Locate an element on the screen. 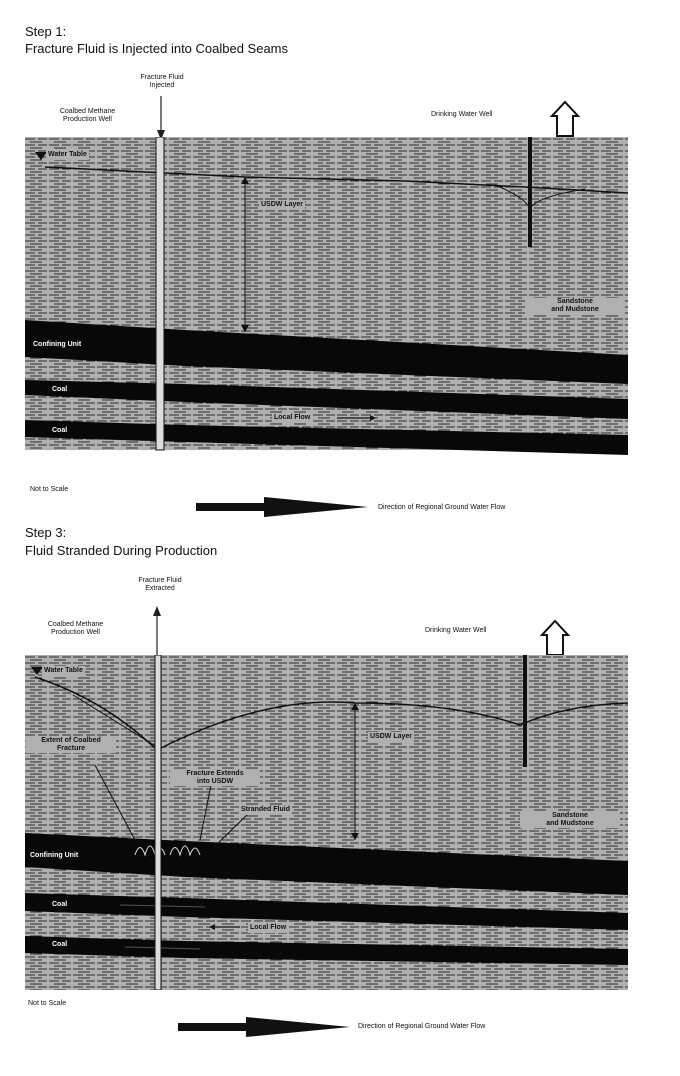 The height and width of the screenshot is (1076, 680). step3-coal-lower-label: Coal is located at coordinates (60, 944).